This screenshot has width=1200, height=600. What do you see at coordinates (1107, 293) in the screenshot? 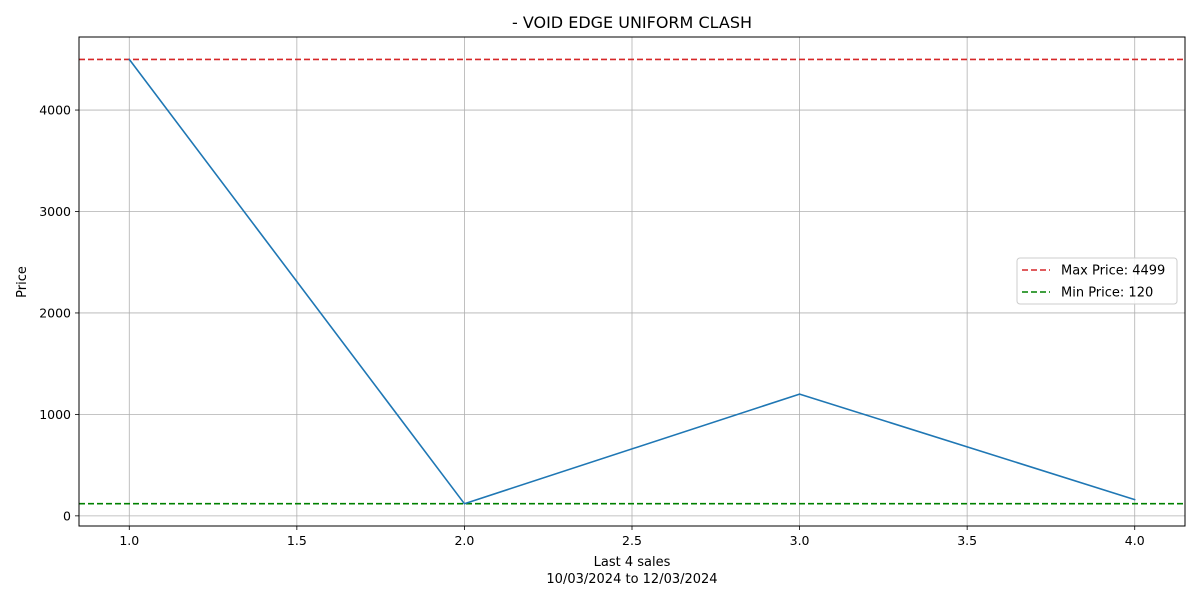
I see `legend-label: Min Price: 120` at bounding box center [1107, 293].